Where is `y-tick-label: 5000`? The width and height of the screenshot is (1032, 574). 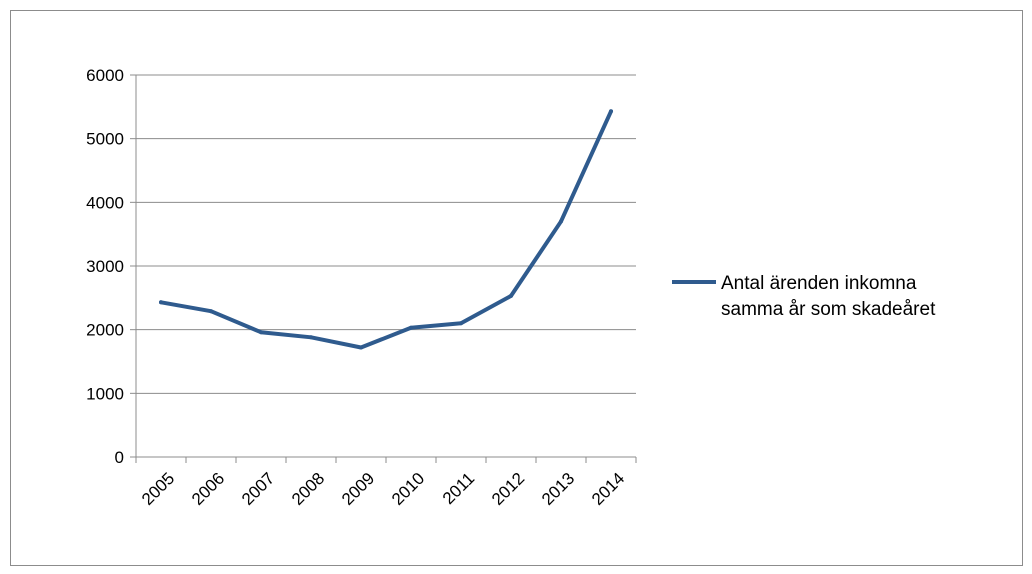
y-tick-label: 5000 is located at coordinates (105, 139).